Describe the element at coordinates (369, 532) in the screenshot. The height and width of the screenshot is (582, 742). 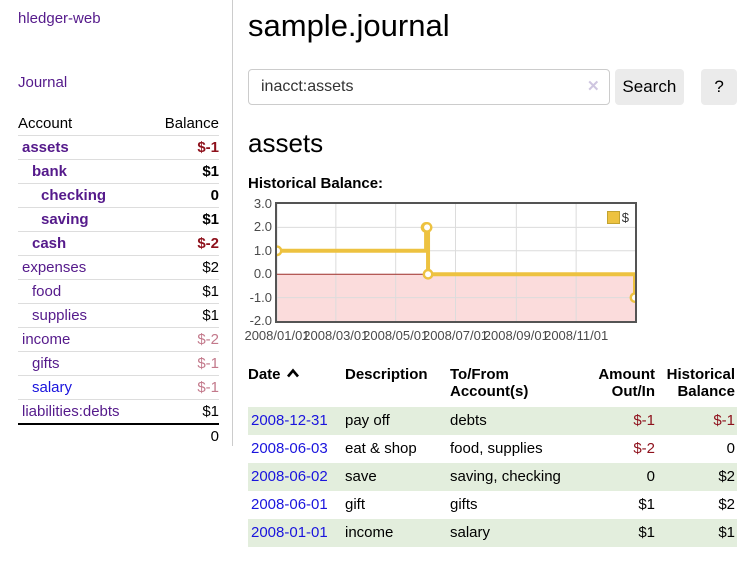
I see `transaction-description: income` at that location.